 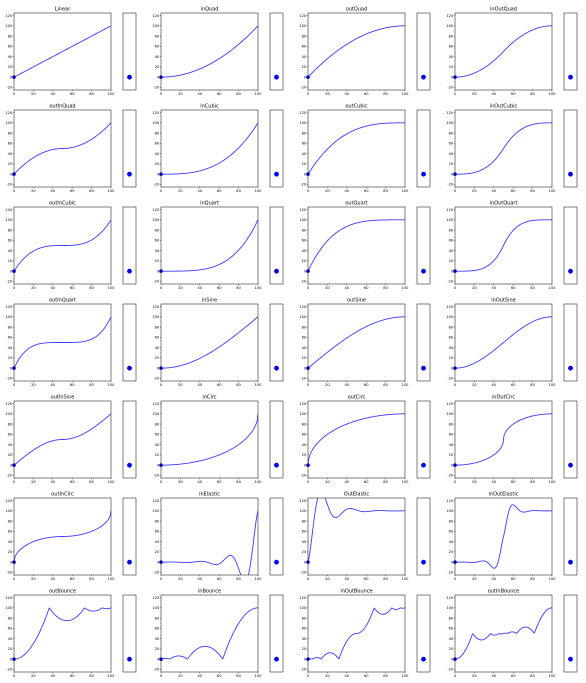 What do you see at coordinates (63, 398) in the screenshot?
I see `panel-title: outInSine` at bounding box center [63, 398].